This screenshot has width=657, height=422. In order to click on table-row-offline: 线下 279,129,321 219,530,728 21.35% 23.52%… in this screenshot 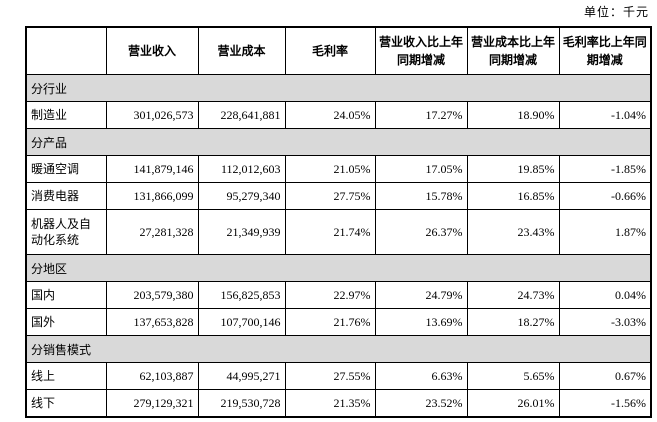, I will do `click(338, 403)`.